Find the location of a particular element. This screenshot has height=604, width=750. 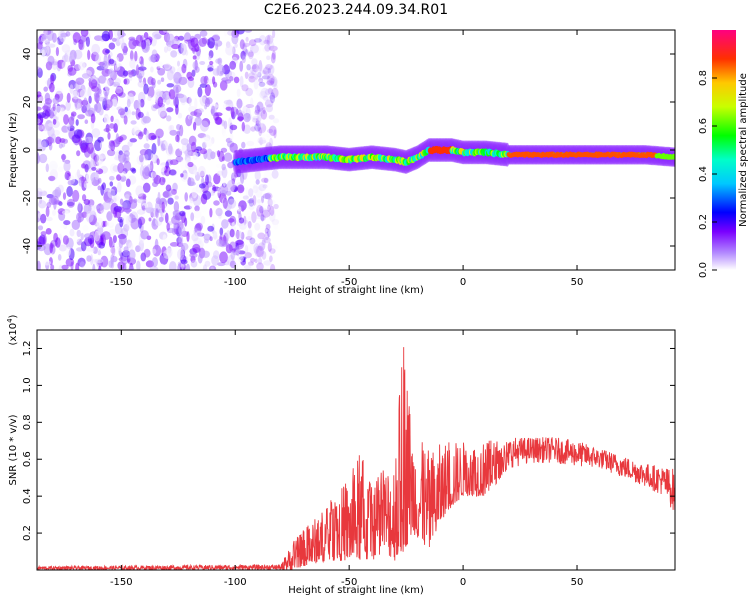

x-tick-label: -150 is located at coordinates (121, 282).